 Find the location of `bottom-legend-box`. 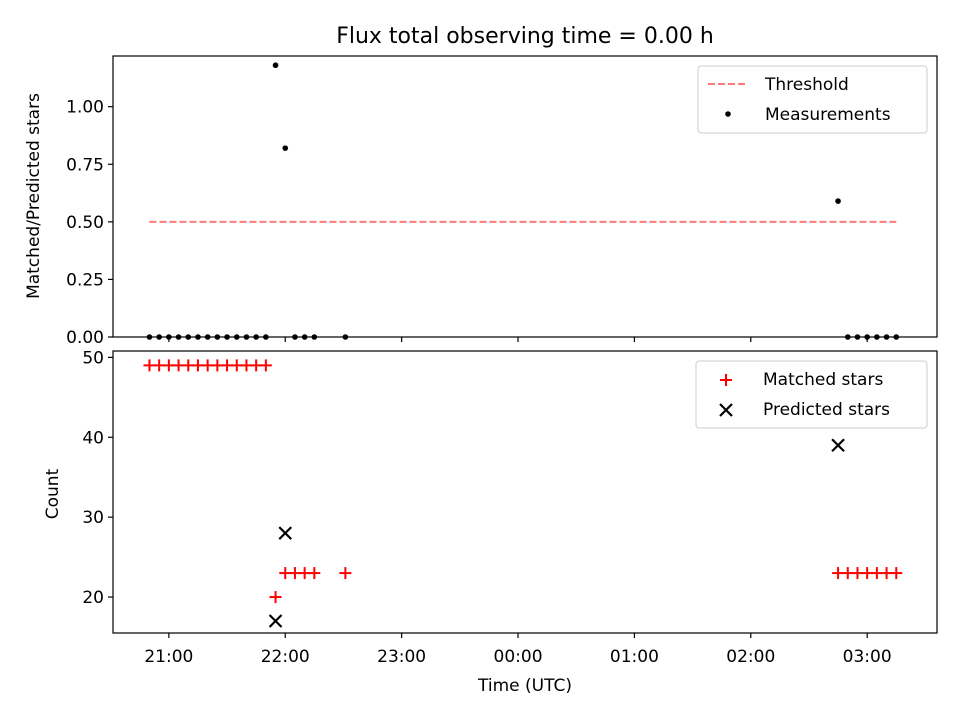

bottom-legend-box is located at coordinates (811, 394).